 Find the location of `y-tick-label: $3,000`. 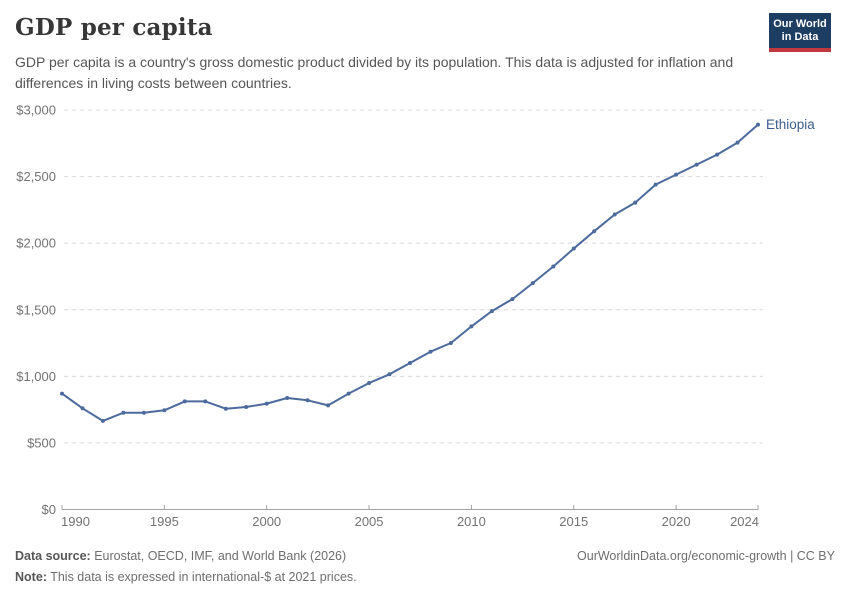

y-tick-label: $3,000 is located at coordinates (36, 110).